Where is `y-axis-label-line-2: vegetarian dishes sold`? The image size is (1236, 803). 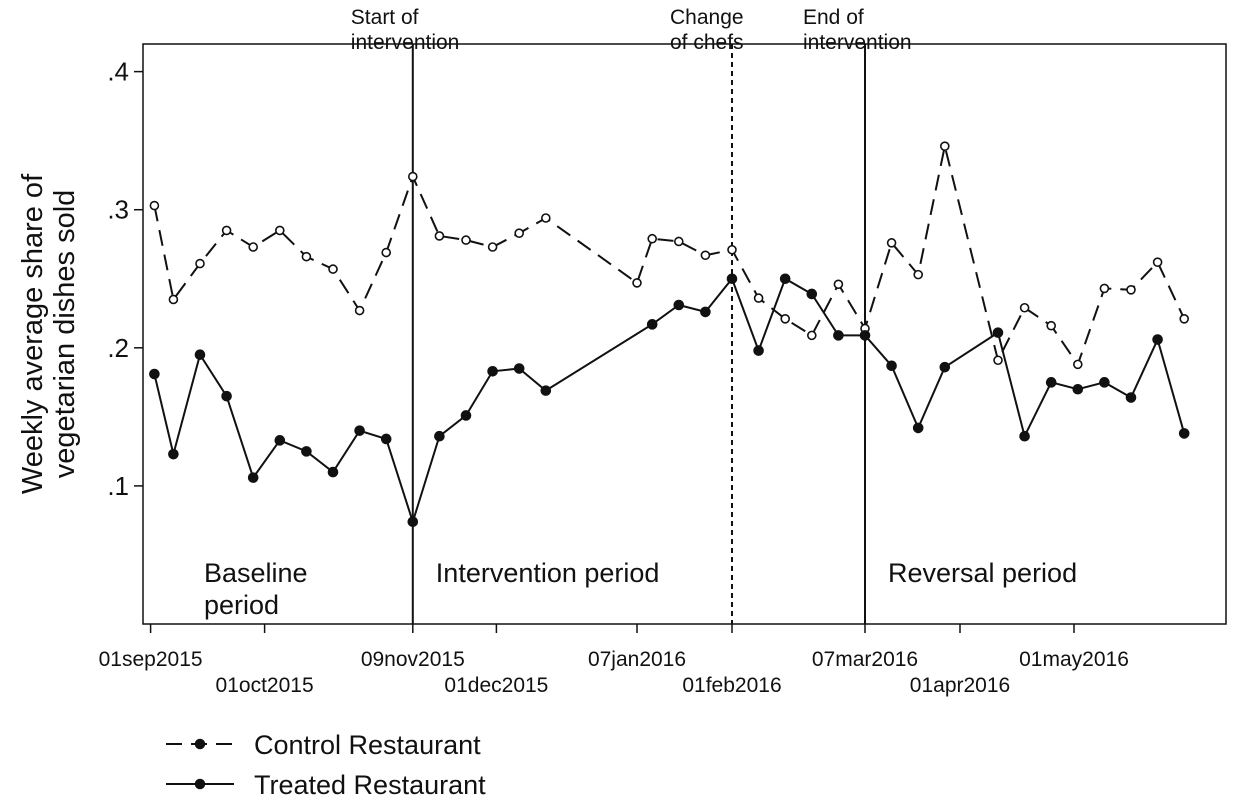
y-axis-label-line-2: vegetarian dishes sold is located at coordinates (65, 334).